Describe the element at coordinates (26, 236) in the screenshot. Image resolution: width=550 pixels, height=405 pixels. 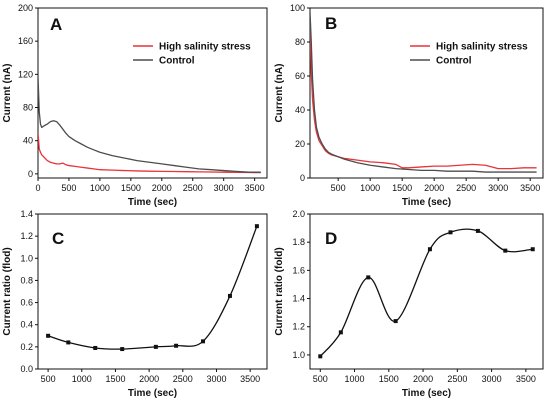
I see `y-tick-label: 1.2` at that location.